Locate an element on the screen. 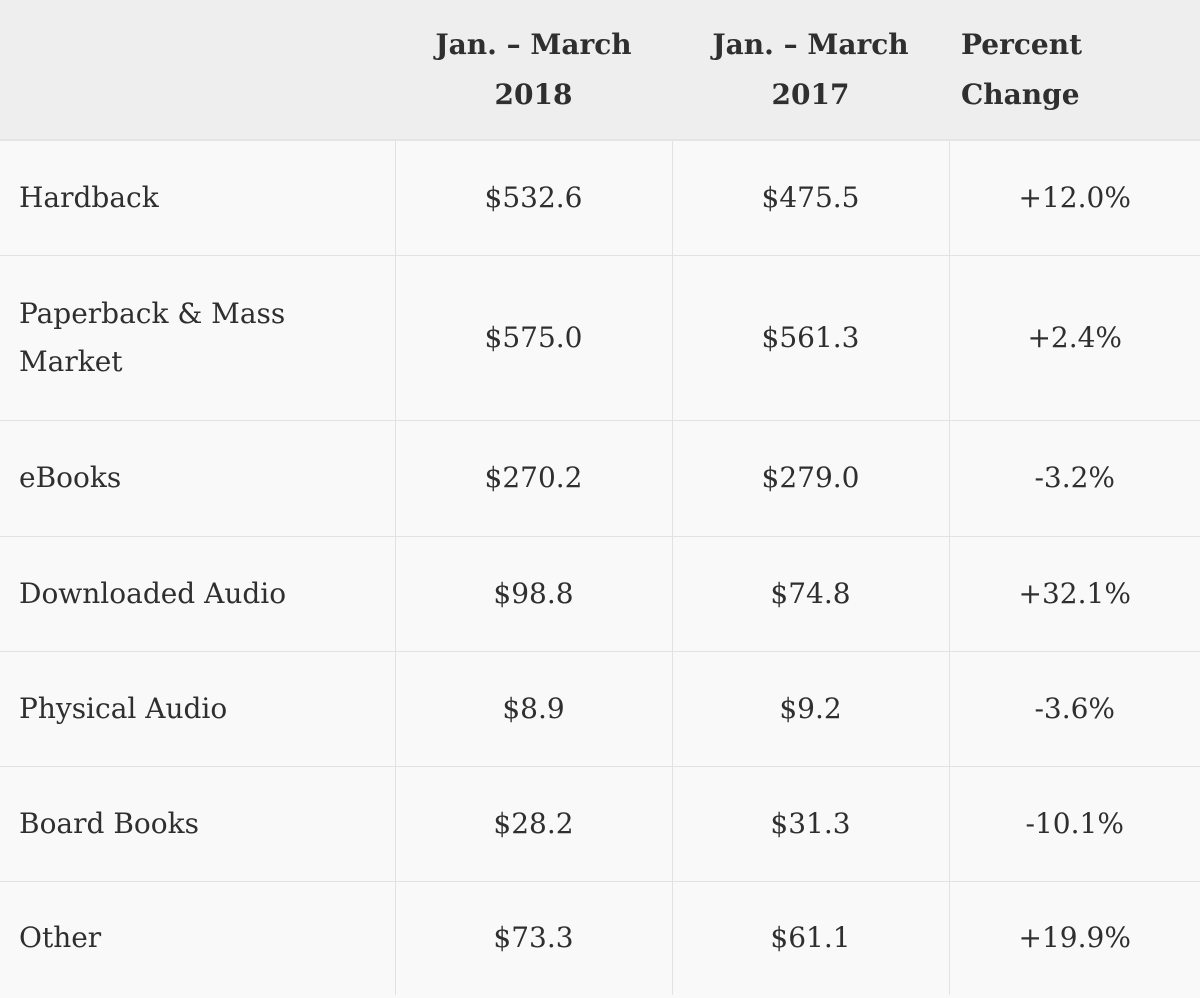 The height and width of the screenshot is (998, 1200). row-percent-change: +2.4% is located at coordinates (1074, 338).